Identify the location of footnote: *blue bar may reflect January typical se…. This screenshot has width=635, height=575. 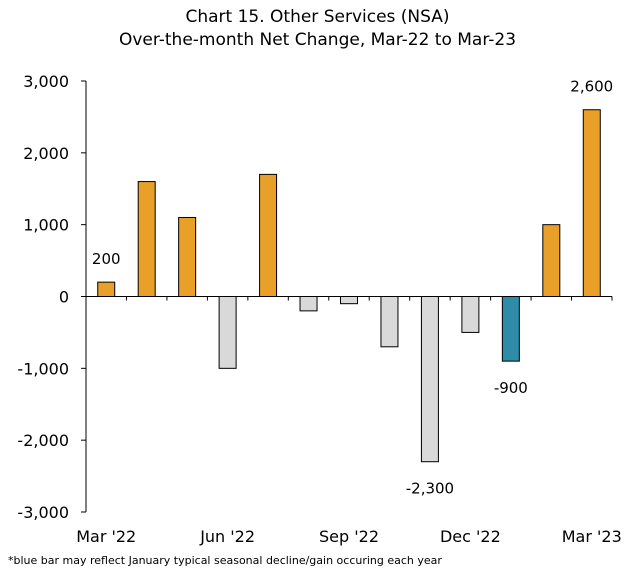
(225, 560).